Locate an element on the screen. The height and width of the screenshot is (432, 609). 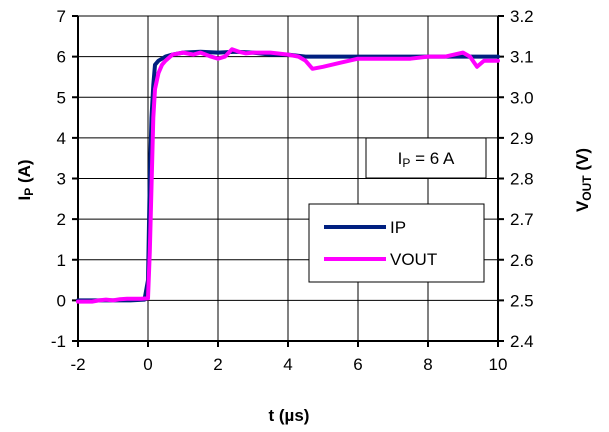
x-tick-label: -2 is located at coordinates (77, 364).